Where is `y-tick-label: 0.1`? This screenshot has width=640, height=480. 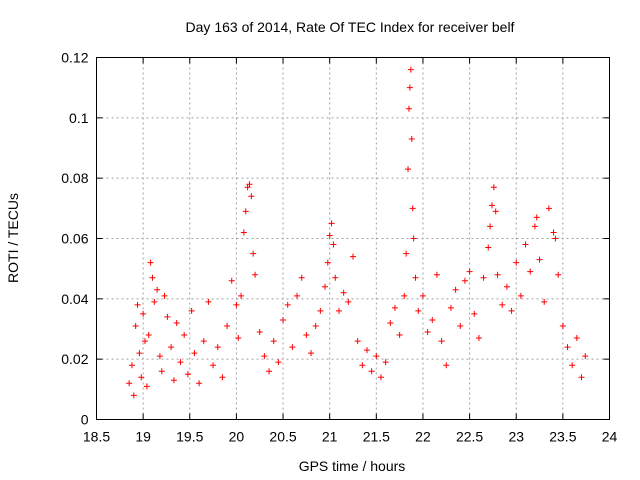
y-tick-label: 0.1 is located at coordinates (79, 118).